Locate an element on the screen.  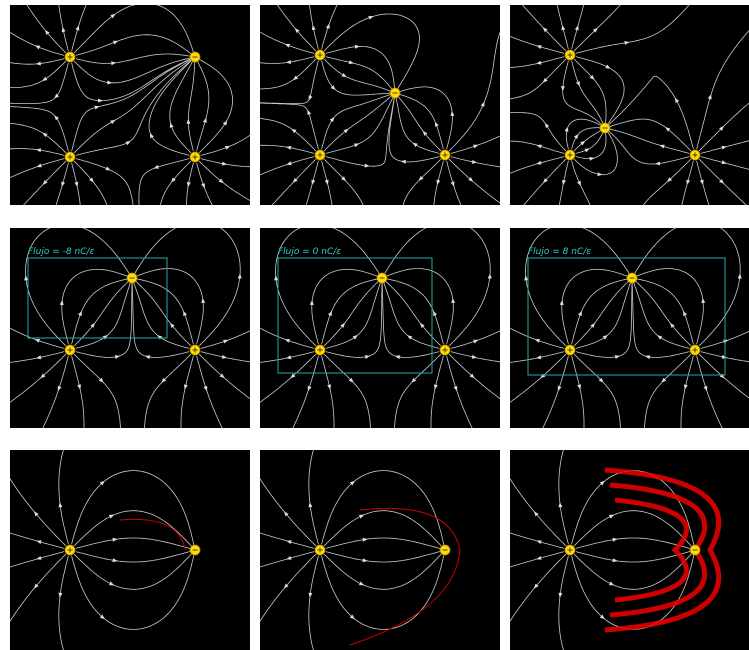
red-trace is located at coordinates (405, 576).